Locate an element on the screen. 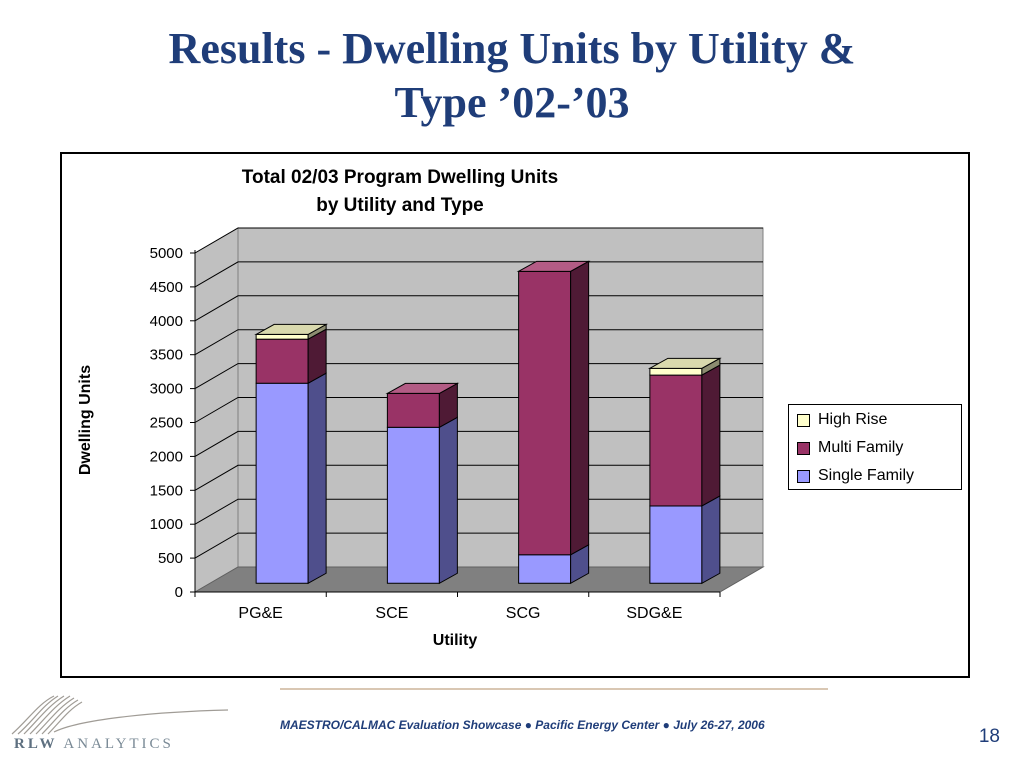 This screenshot has height=768, width=1024. legend-item-single-family: Single Family is located at coordinates (855, 476).